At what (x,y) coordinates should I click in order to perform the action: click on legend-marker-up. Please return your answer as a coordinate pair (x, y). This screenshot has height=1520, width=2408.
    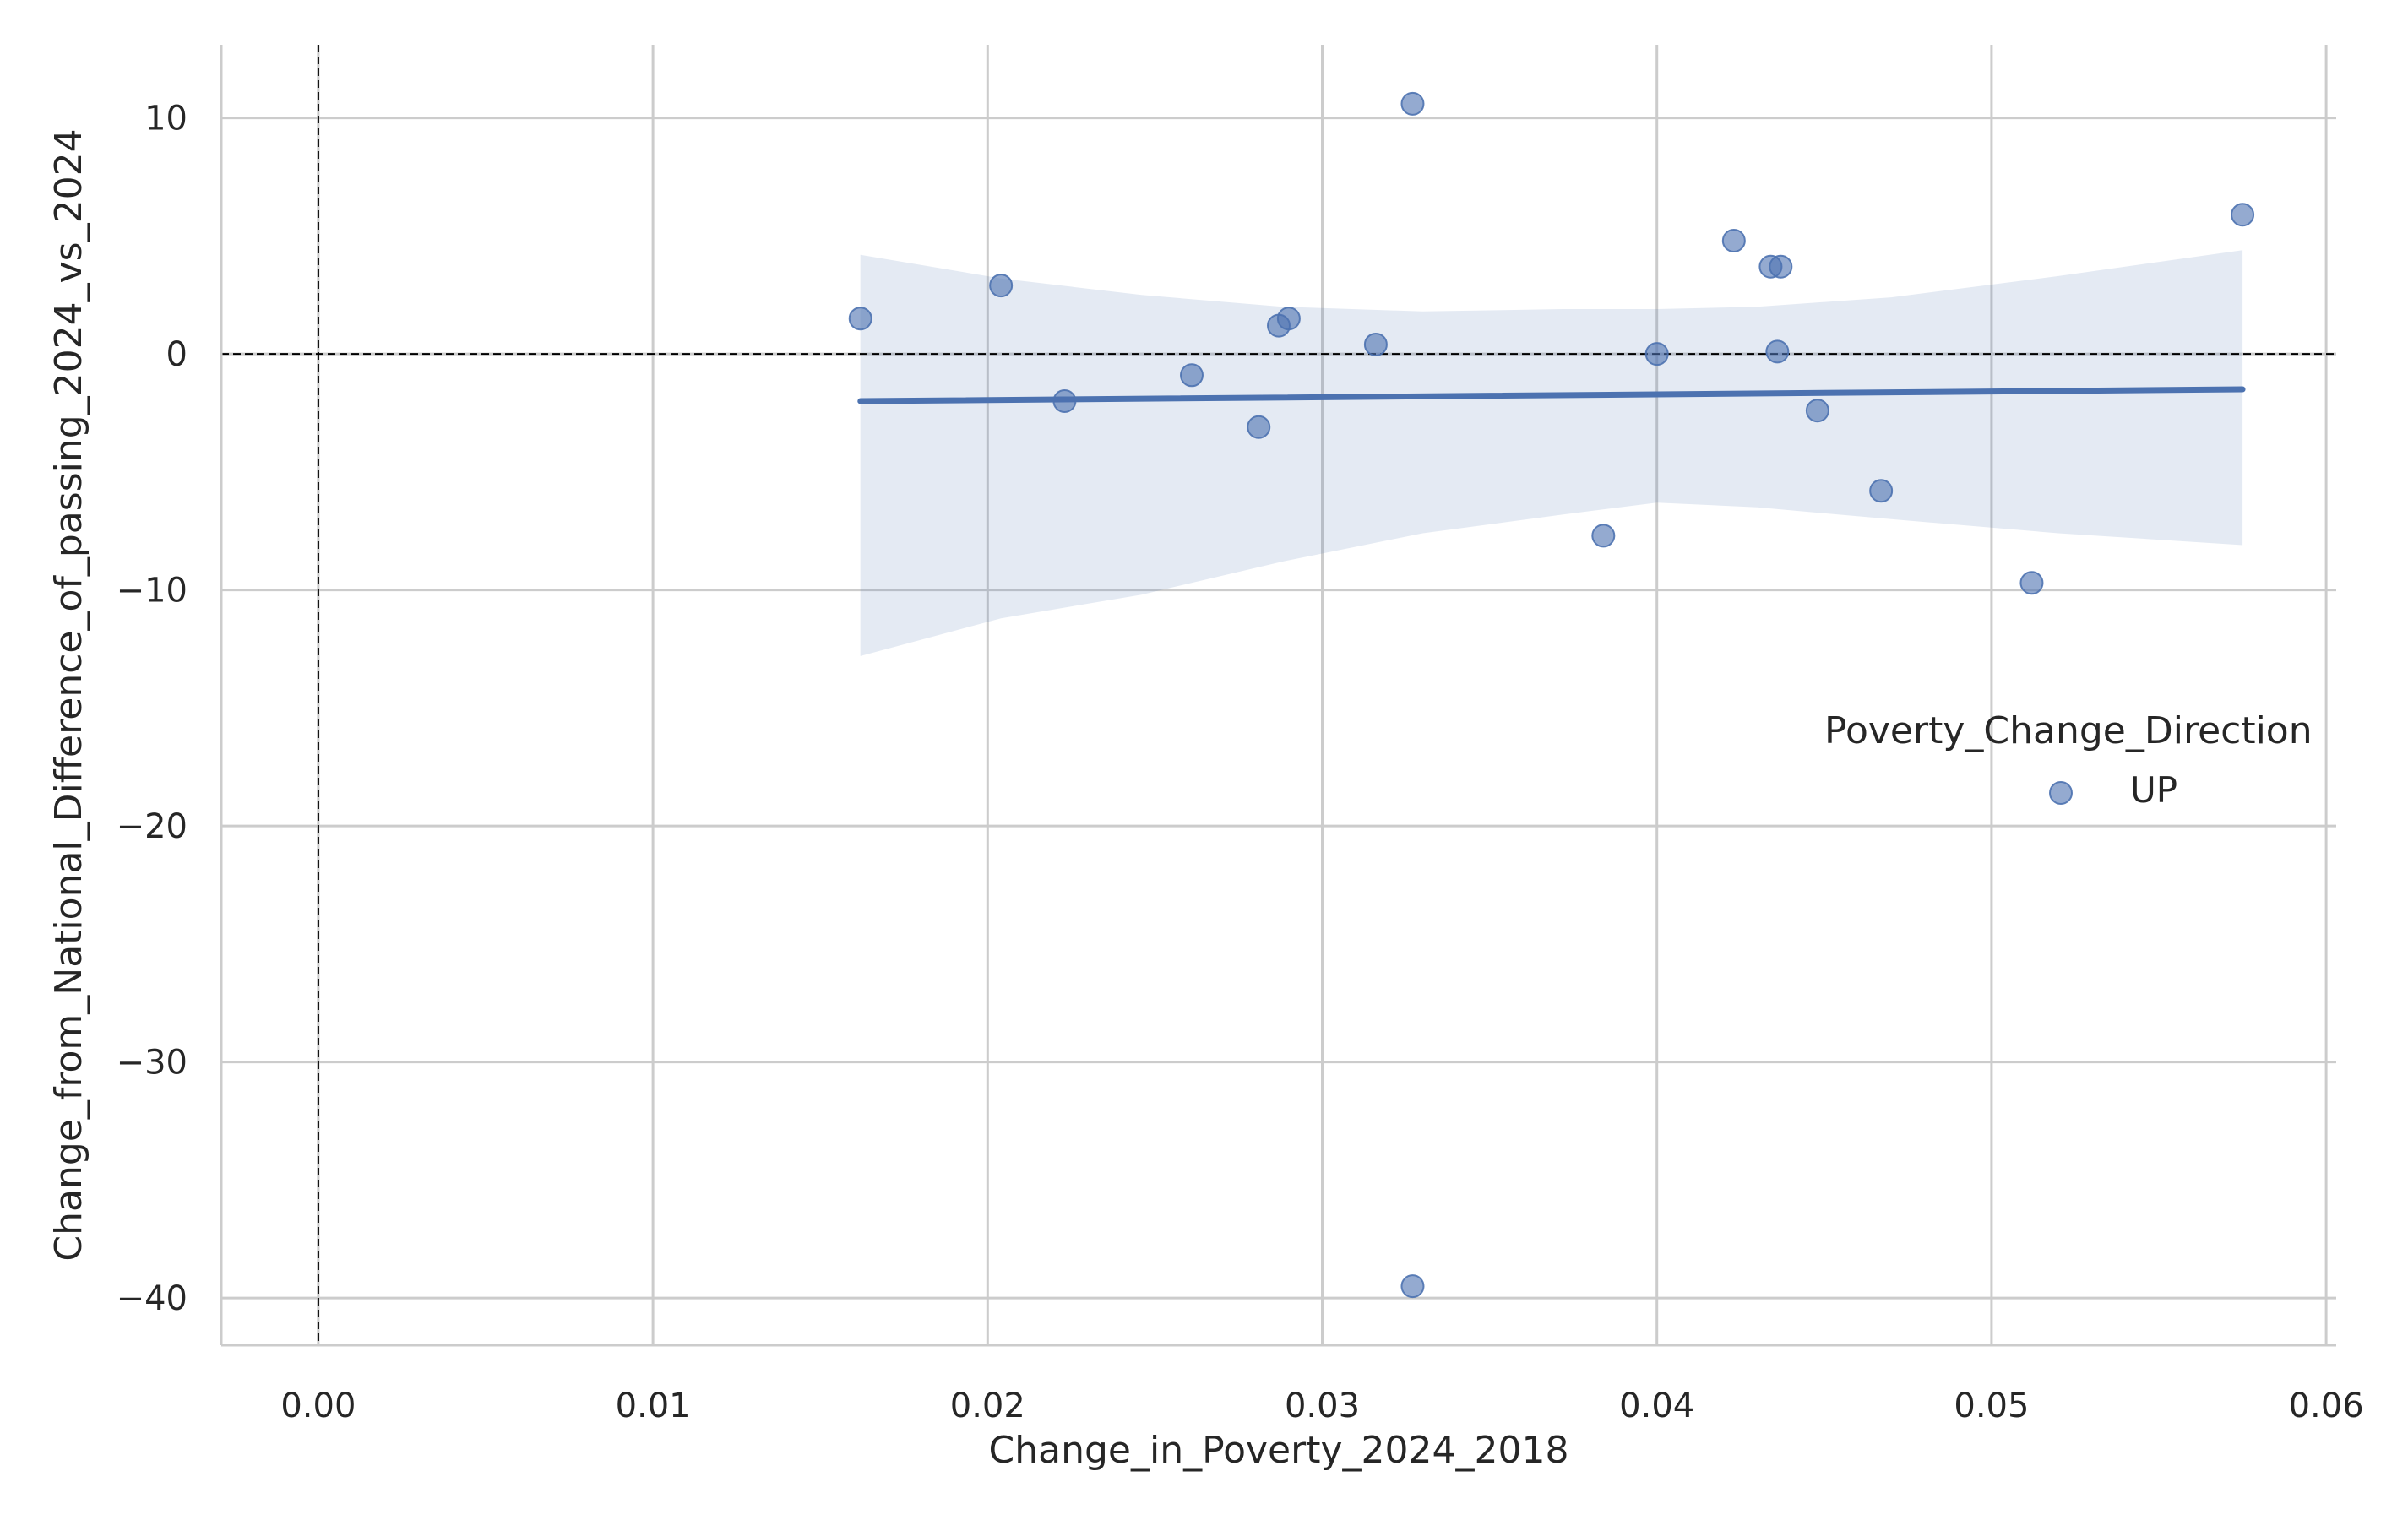
    Looking at the image, I should click on (2061, 793).